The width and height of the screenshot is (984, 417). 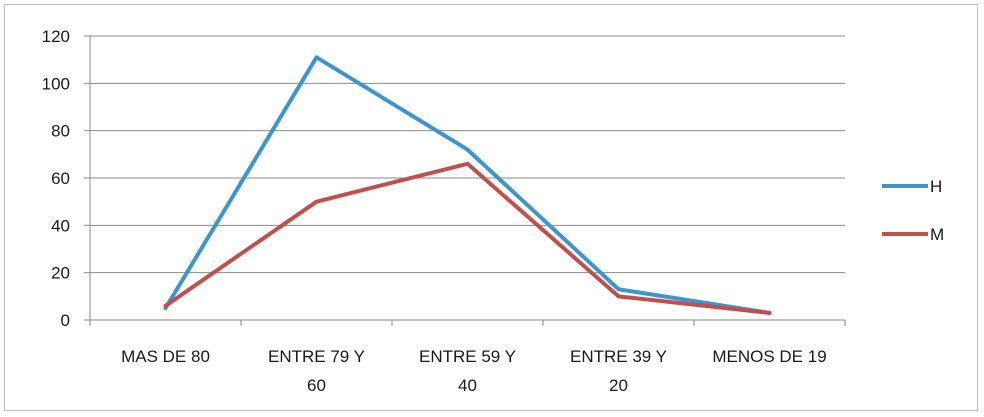 I want to click on y-tick-label-60: 60, so click(x=60, y=178).